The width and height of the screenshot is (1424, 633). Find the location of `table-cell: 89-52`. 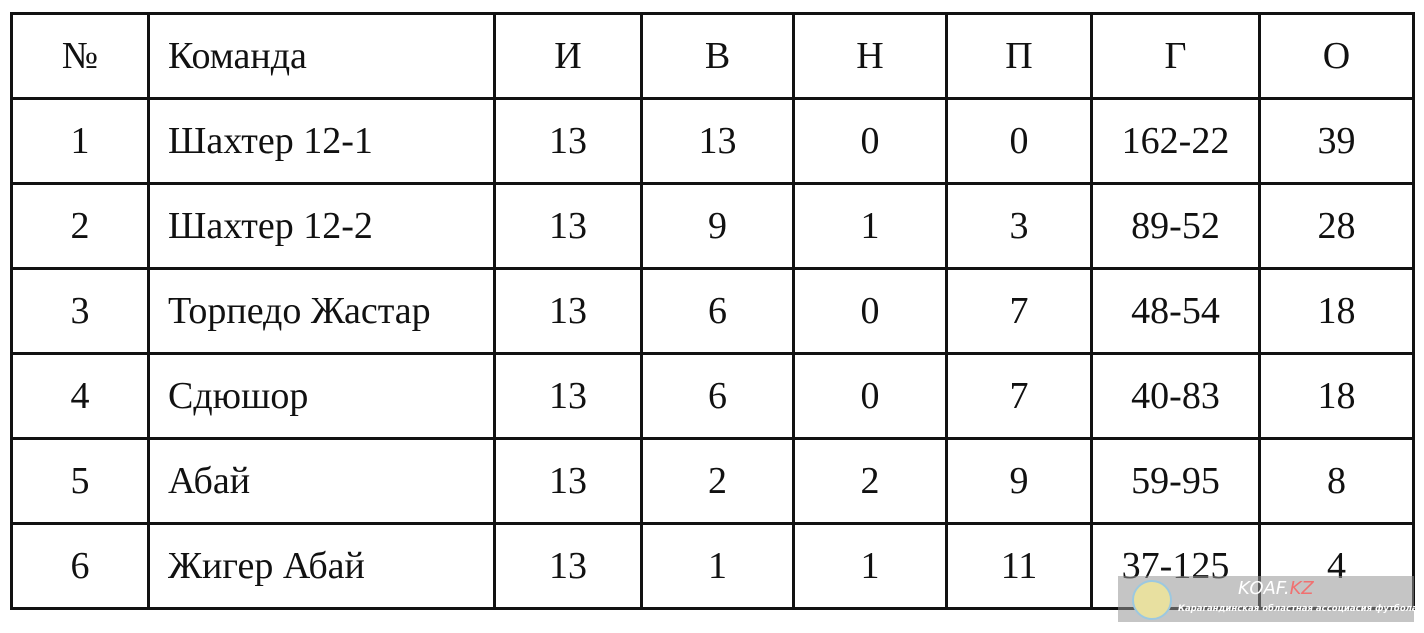

table-cell: 89-52 is located at coordinates (1175, 226).